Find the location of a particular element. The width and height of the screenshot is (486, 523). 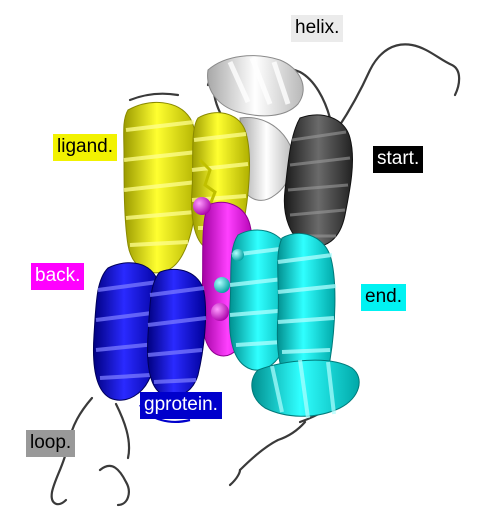

end-segment is located at coordinates (287, 324).